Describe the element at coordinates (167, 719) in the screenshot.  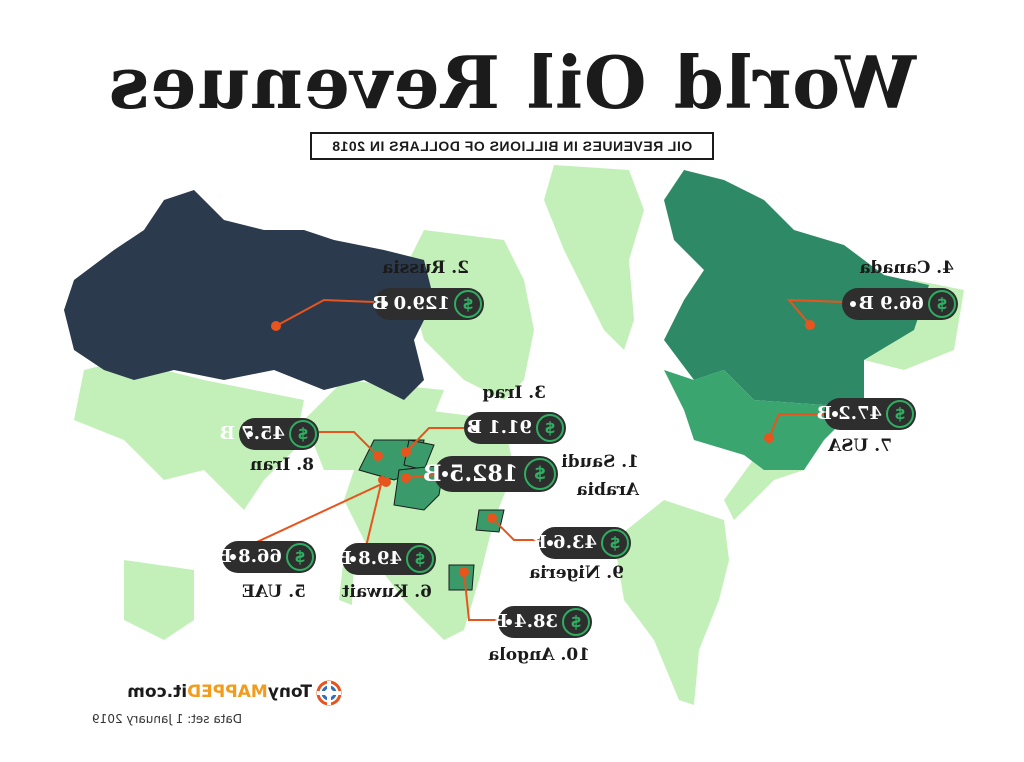
I see `dataset-note: Data set: 1 January 2019` at that location.